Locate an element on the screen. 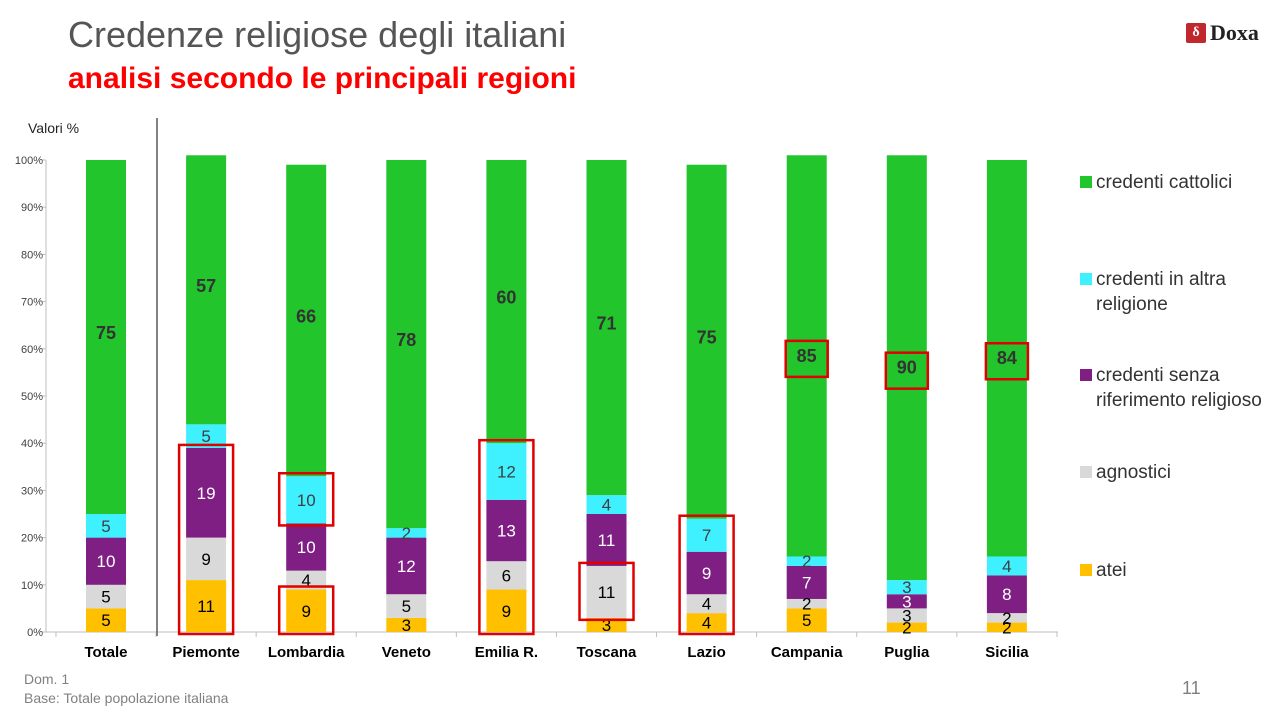  bar-lazio-atei is located at coordinates (706, 622).